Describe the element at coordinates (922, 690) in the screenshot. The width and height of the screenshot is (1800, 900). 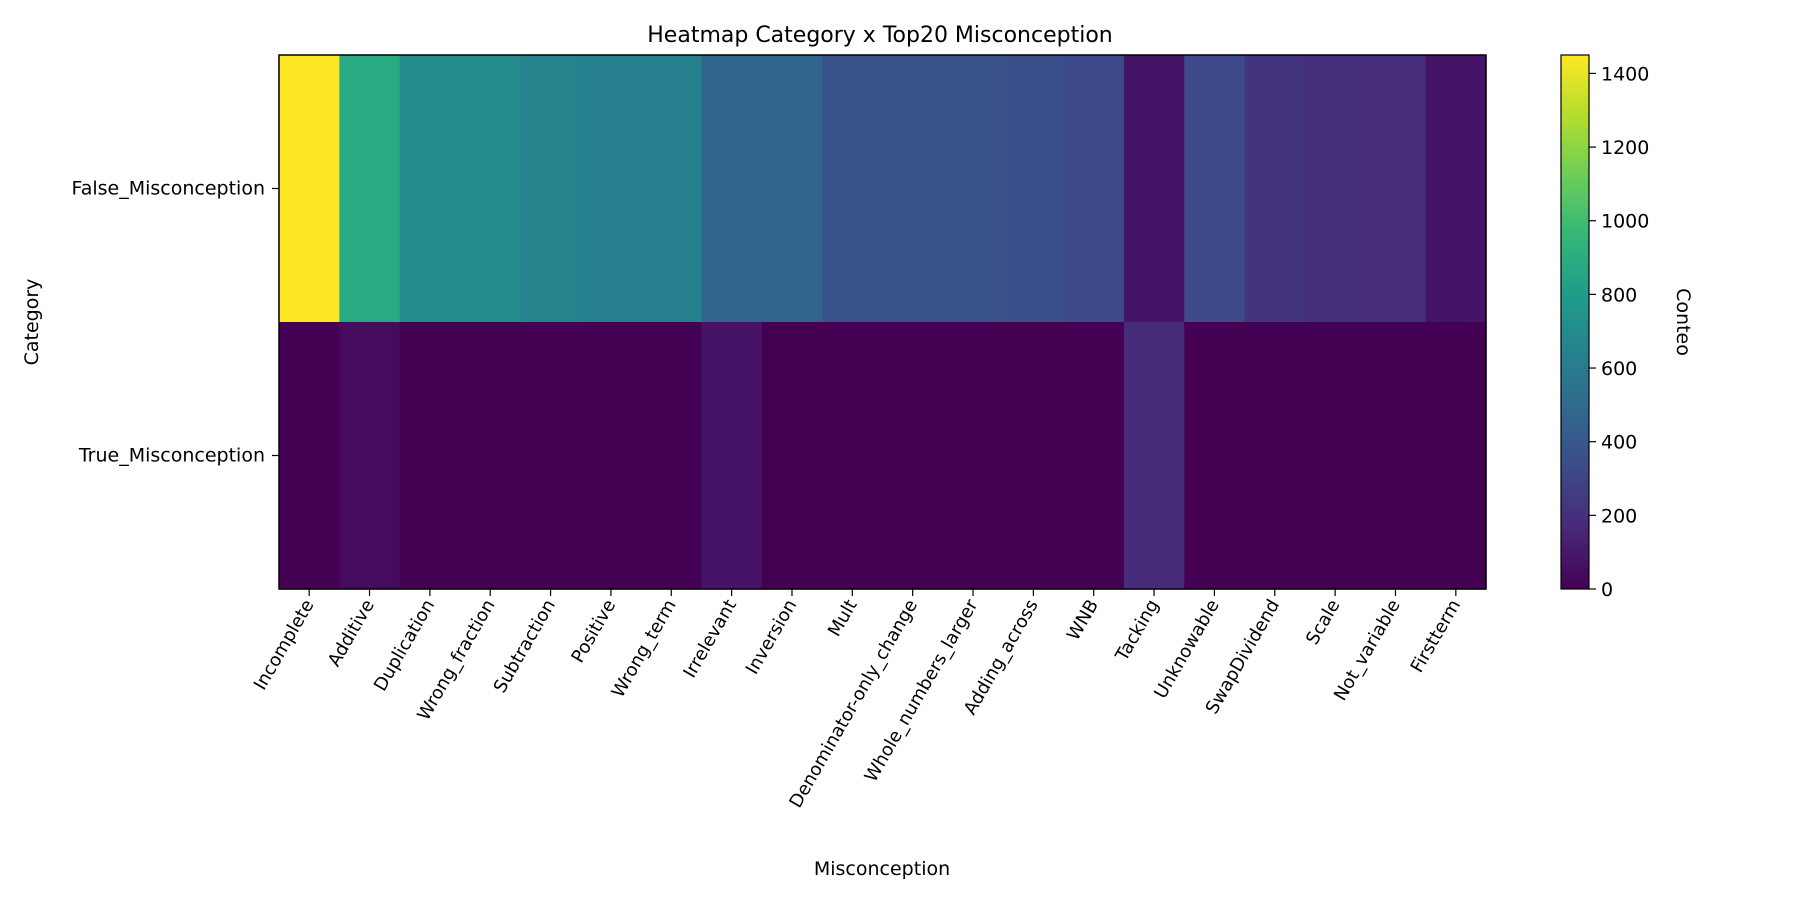
I see `x-tick-label: Whole_numbers_larger` at that location.